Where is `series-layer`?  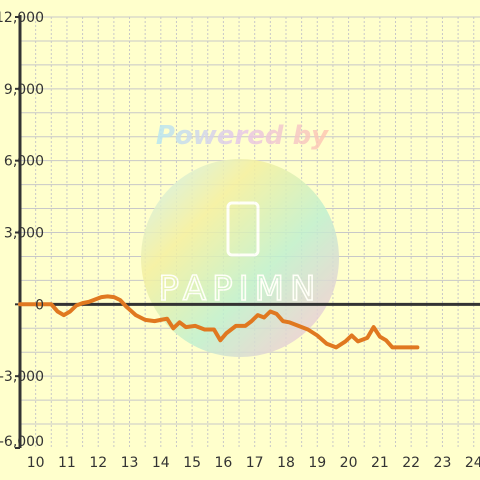
series-layer is located at coordinates (219, 322).